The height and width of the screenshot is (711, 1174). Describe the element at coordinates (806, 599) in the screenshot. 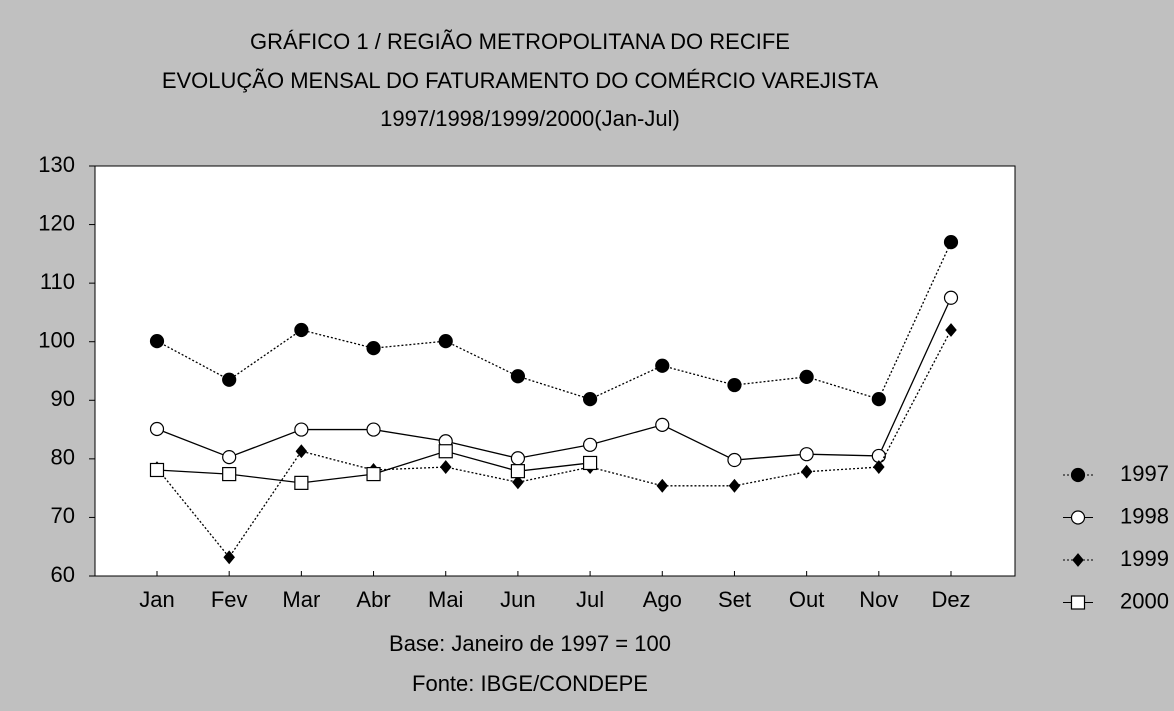

I see `x-tick-label: Out` at that location.